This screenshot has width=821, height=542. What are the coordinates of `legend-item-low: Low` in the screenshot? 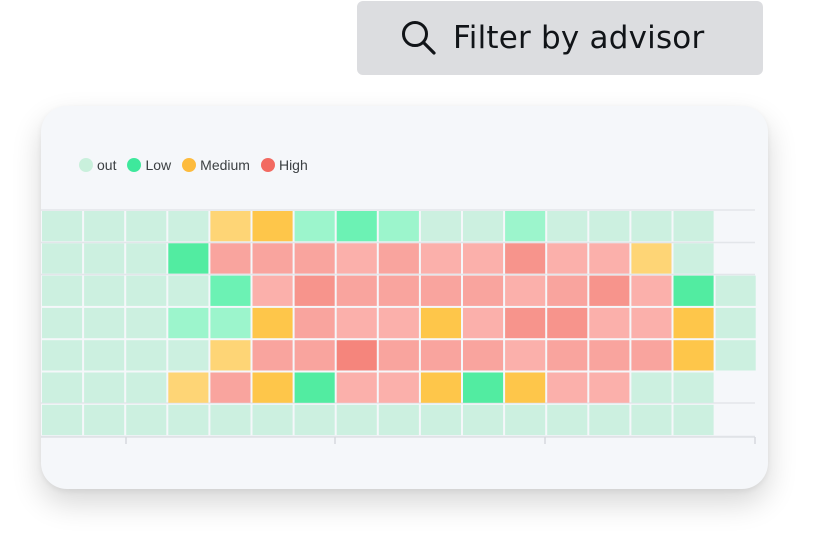 It's located at (149, 165).